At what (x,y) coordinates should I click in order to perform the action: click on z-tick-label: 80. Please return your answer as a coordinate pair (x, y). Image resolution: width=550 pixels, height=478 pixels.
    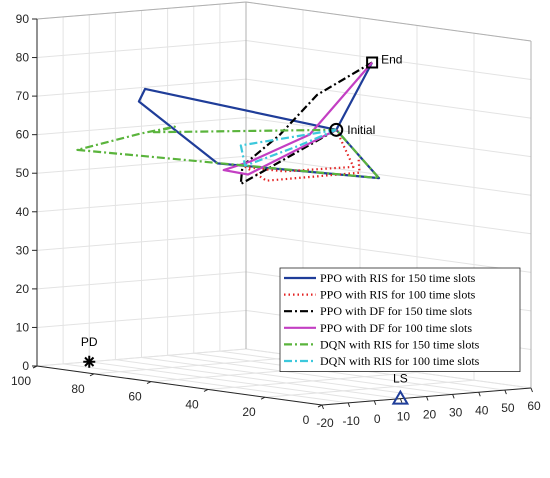
    Looking at the image, I should click on (23, 58).